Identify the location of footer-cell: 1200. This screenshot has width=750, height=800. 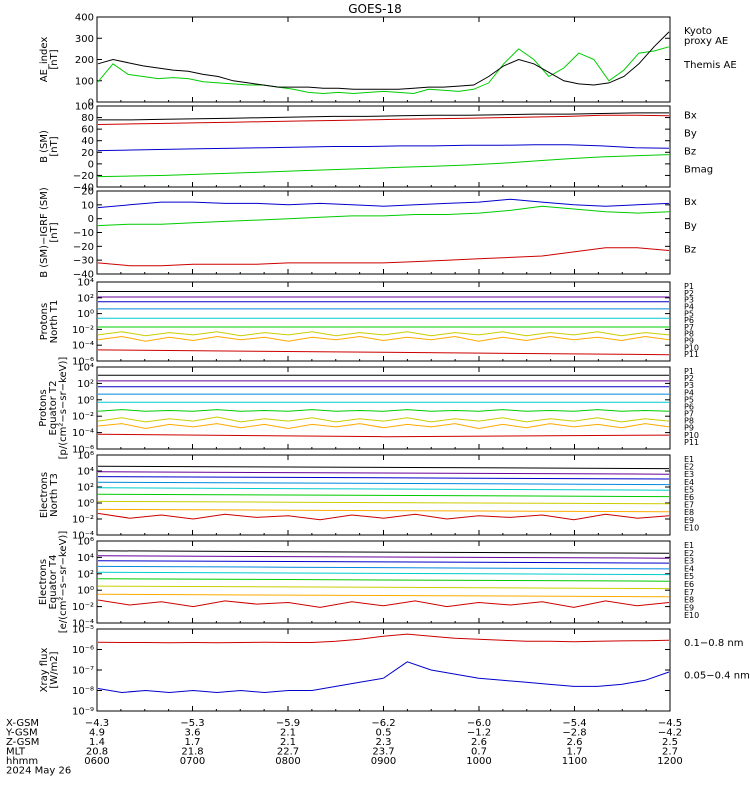
(669, 761).